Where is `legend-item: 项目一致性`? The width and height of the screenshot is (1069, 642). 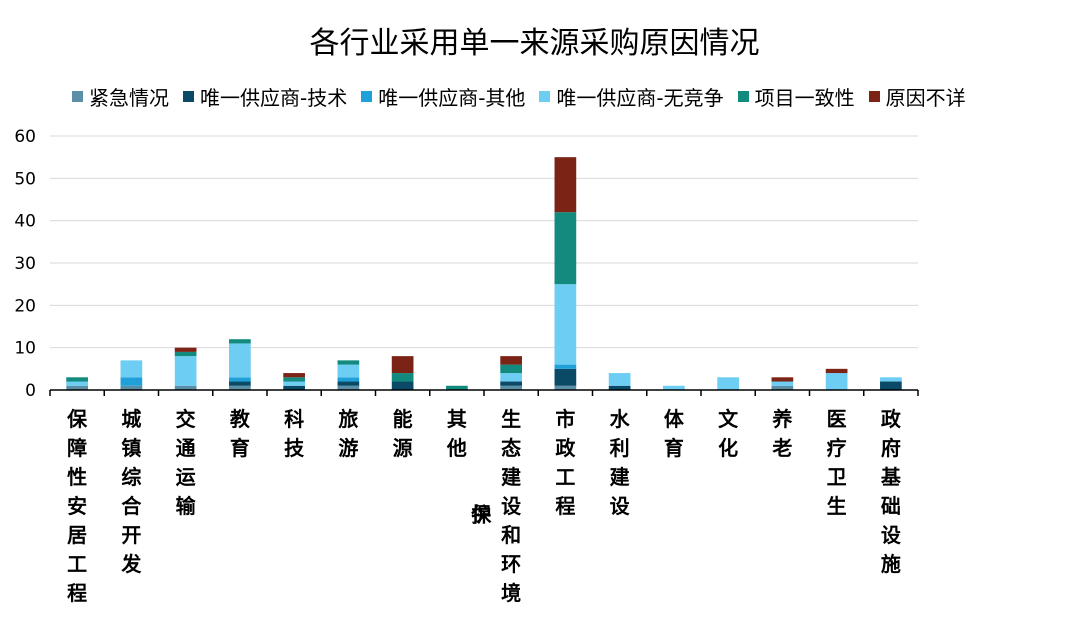
legend-item: 项目一致性 is located at coordinates (796, 96).